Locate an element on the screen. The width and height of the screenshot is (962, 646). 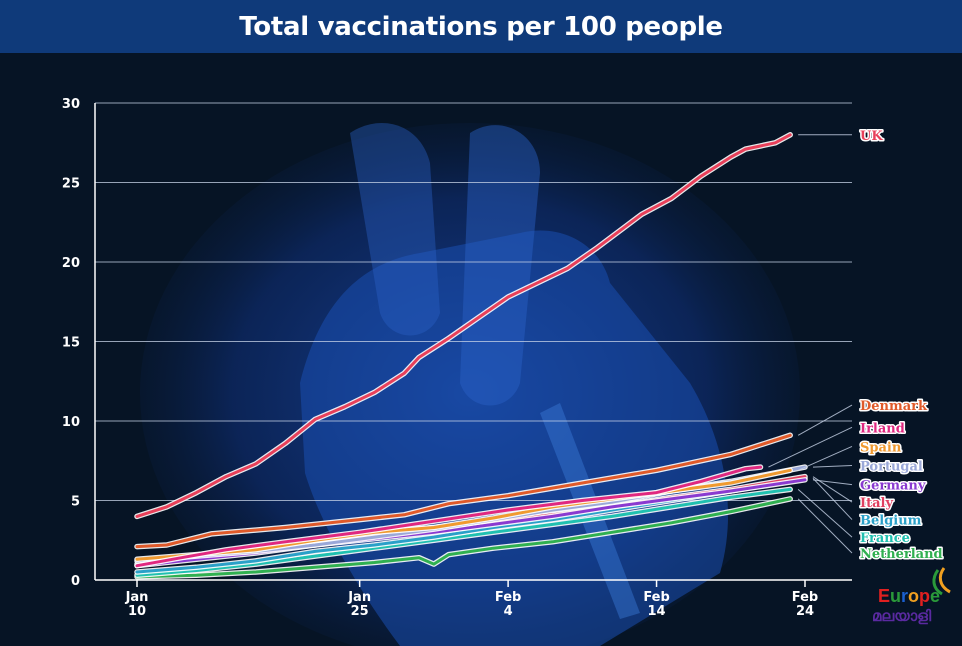
series-label-halo-germany: Germany is located at coordinates (893, 486).